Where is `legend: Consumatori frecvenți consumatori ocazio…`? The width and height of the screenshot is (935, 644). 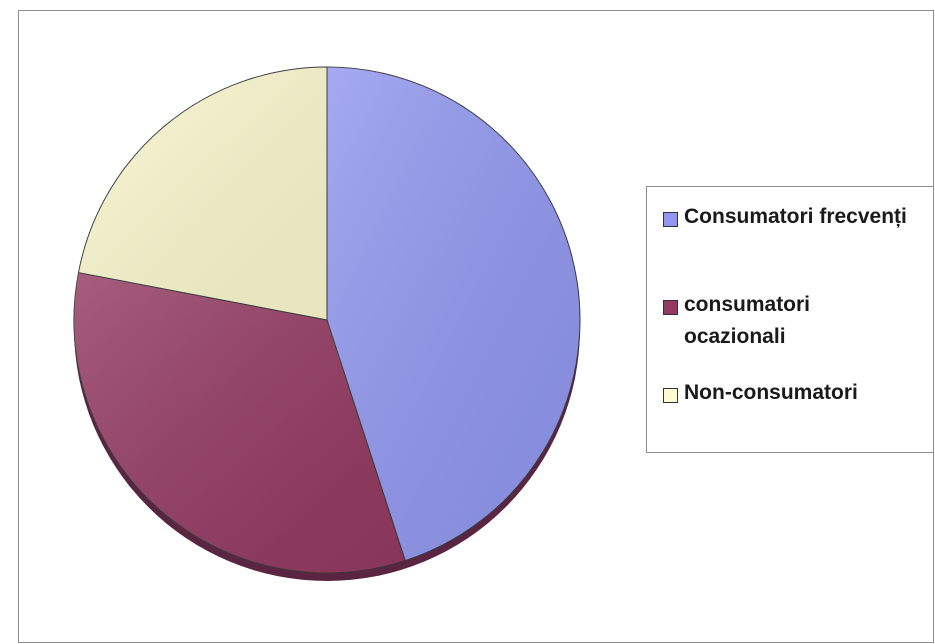 legend: Consumatori frecvenți consumatori ocazio… is located at coordinates (790, 319).